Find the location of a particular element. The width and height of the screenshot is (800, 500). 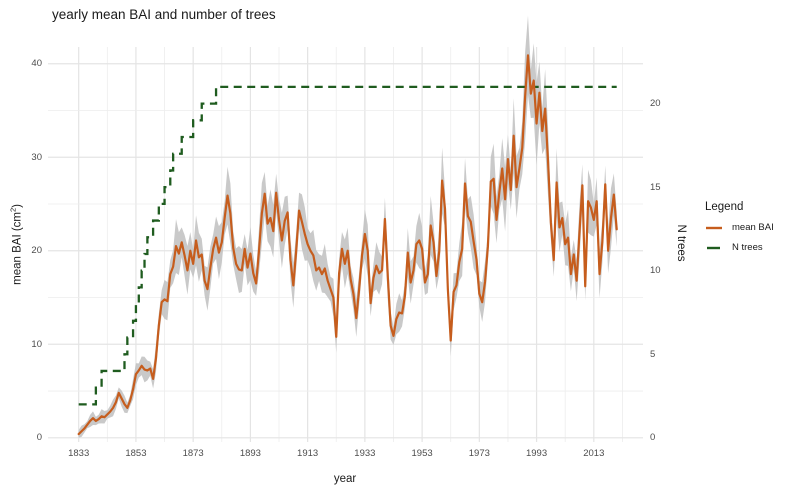

y-right-tick-label: 5 is located at coordinates (653, 354).